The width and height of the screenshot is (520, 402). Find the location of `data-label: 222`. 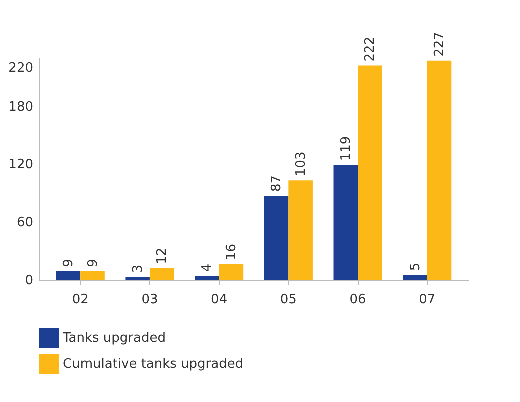

data-label: 222 is located at coordinates (370, 49).